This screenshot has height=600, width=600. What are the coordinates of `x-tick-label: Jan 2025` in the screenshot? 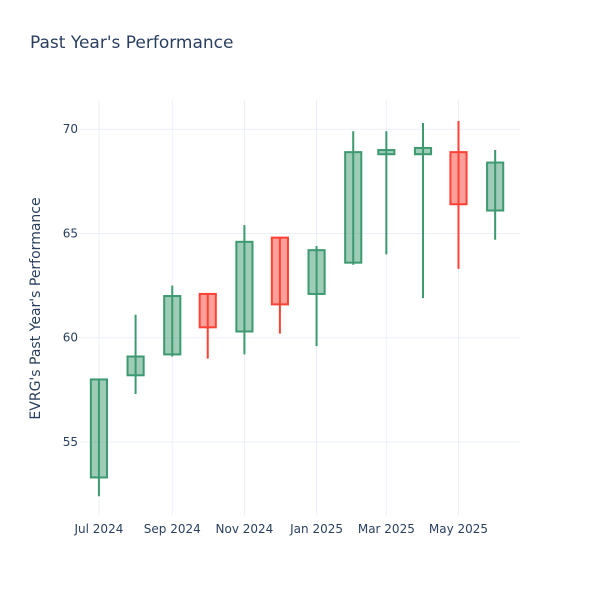 It's located at (316, 529).